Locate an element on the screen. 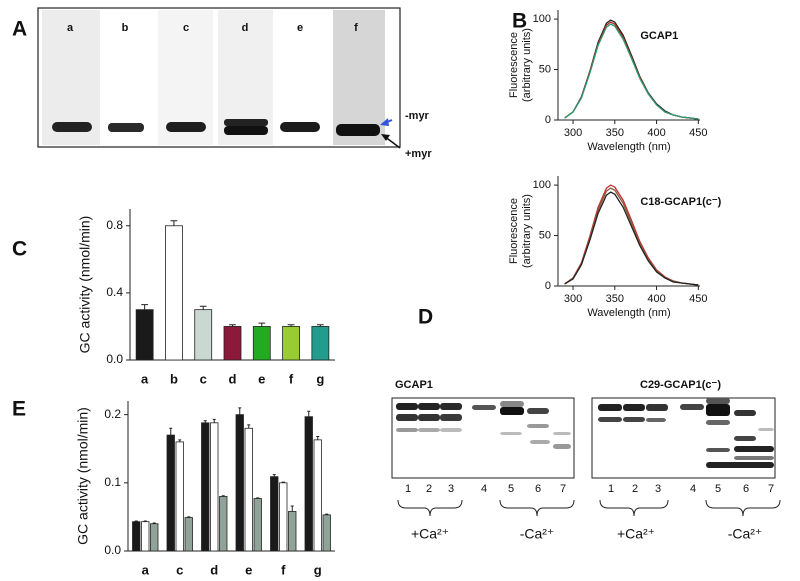  x-tick-label: g is located at coordinates (320, 378).